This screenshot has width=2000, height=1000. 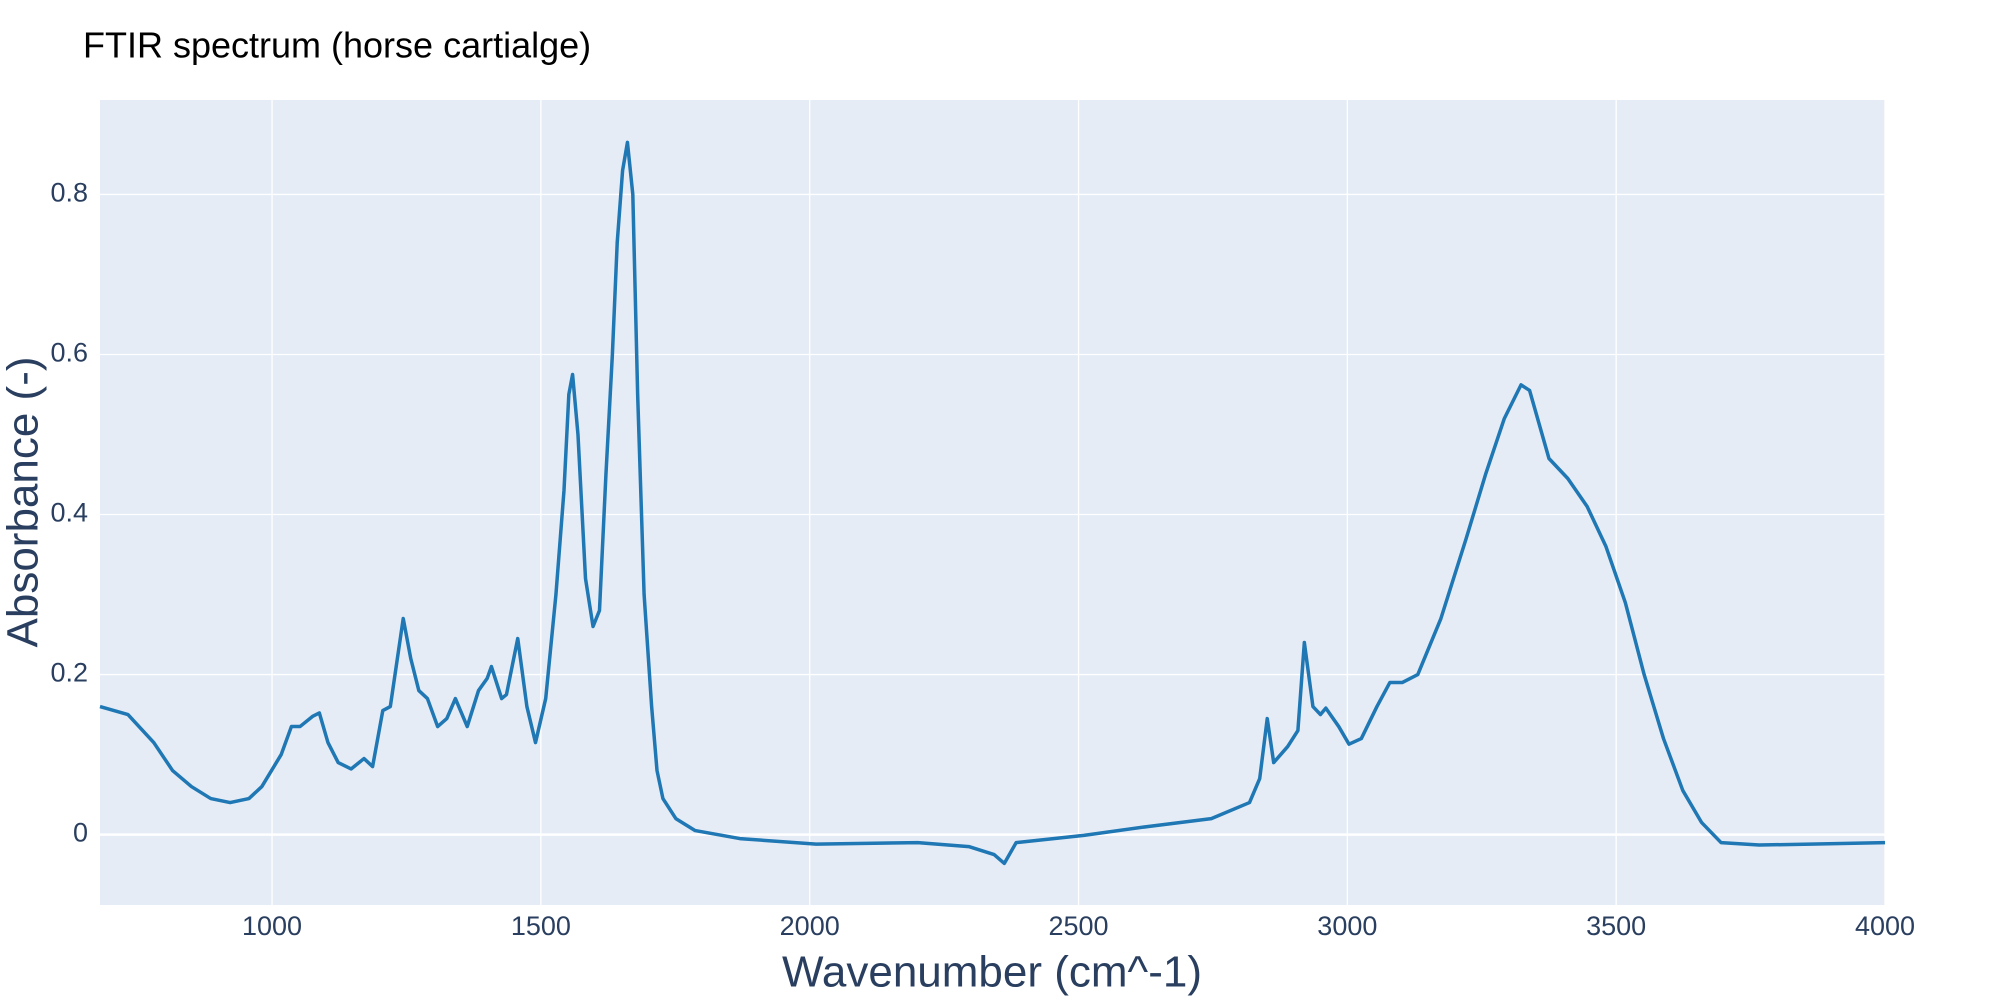 What do you see at coordinates (24, 501) in the screenshot?
I see `y-axis-title: Absorbance (-)` at bounding box center [24, 501].